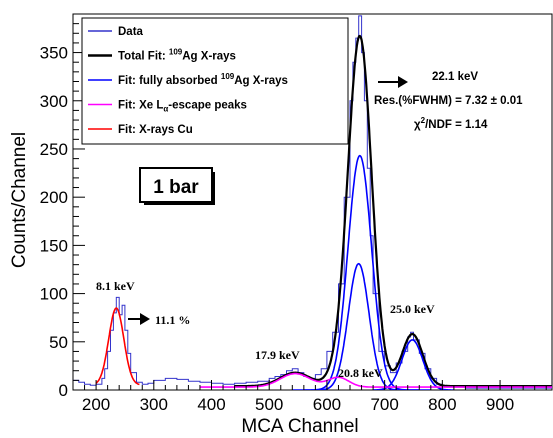  Describe the element at coordinates (155, 130) in the screenshot. I see `legend-entry: Fit: X-rays Cu` at that location.